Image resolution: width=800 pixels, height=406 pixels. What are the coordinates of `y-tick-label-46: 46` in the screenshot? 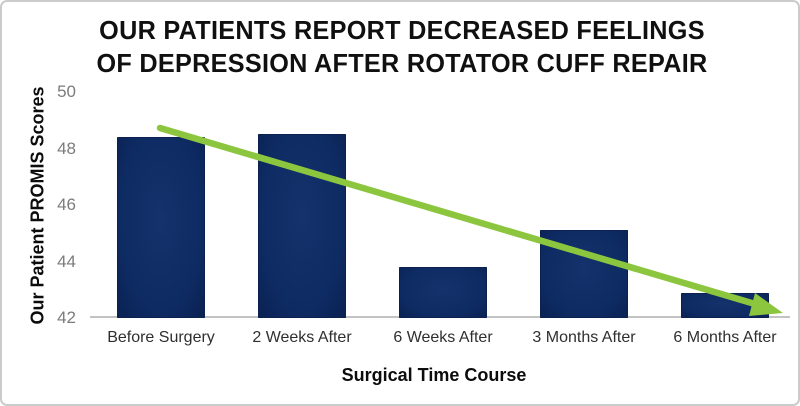 It's located at (66, 204).